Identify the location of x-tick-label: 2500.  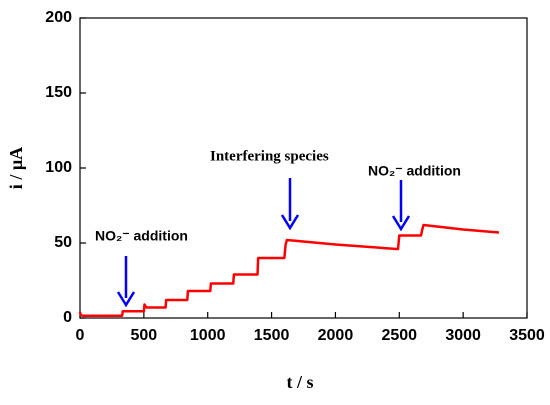
(399, 335).